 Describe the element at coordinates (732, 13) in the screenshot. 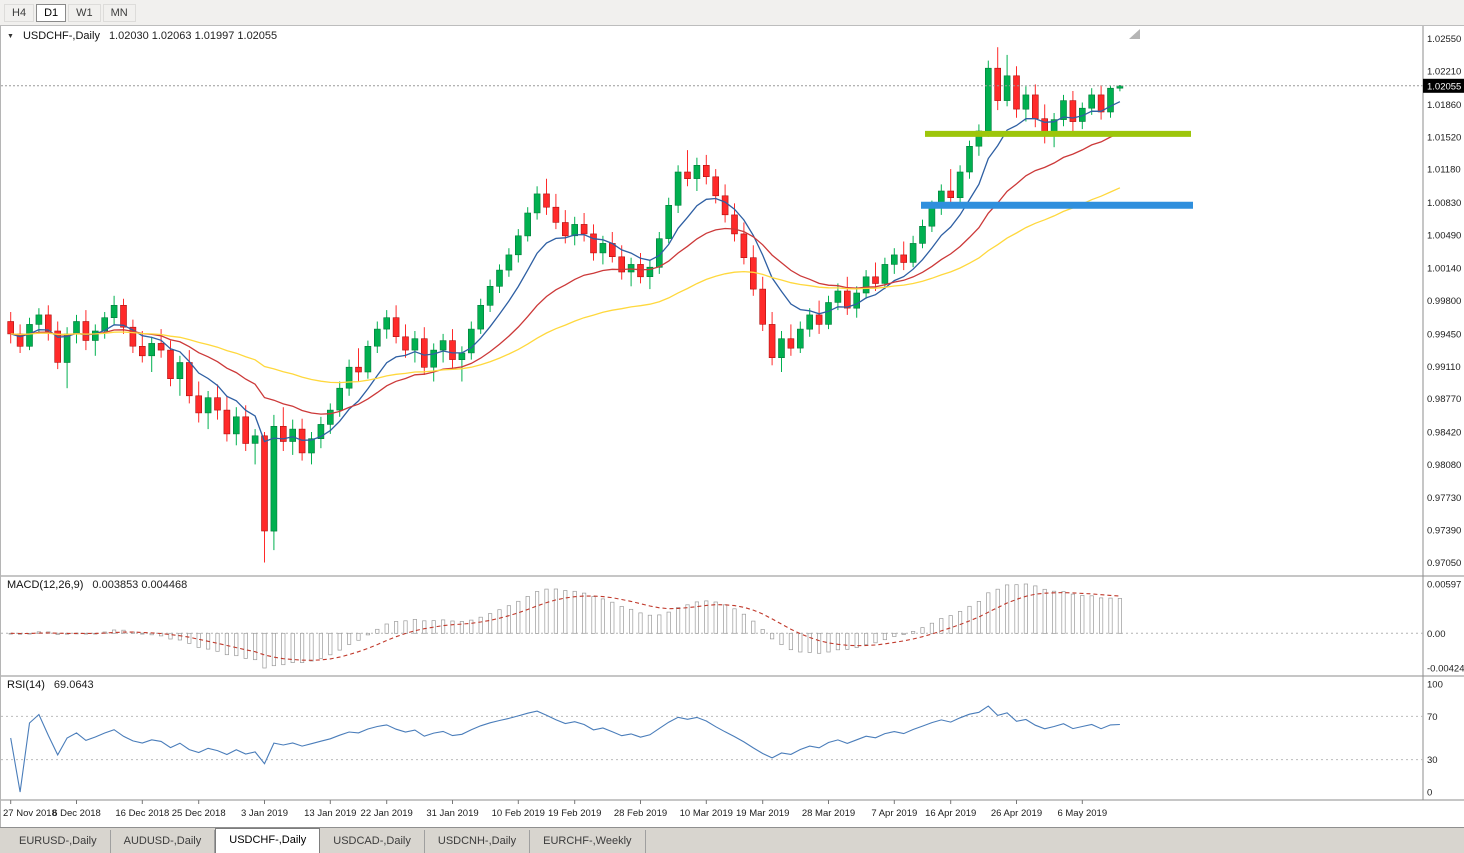

I see `timeframe-toolbar: H4 D1 W1 MN` at that location.